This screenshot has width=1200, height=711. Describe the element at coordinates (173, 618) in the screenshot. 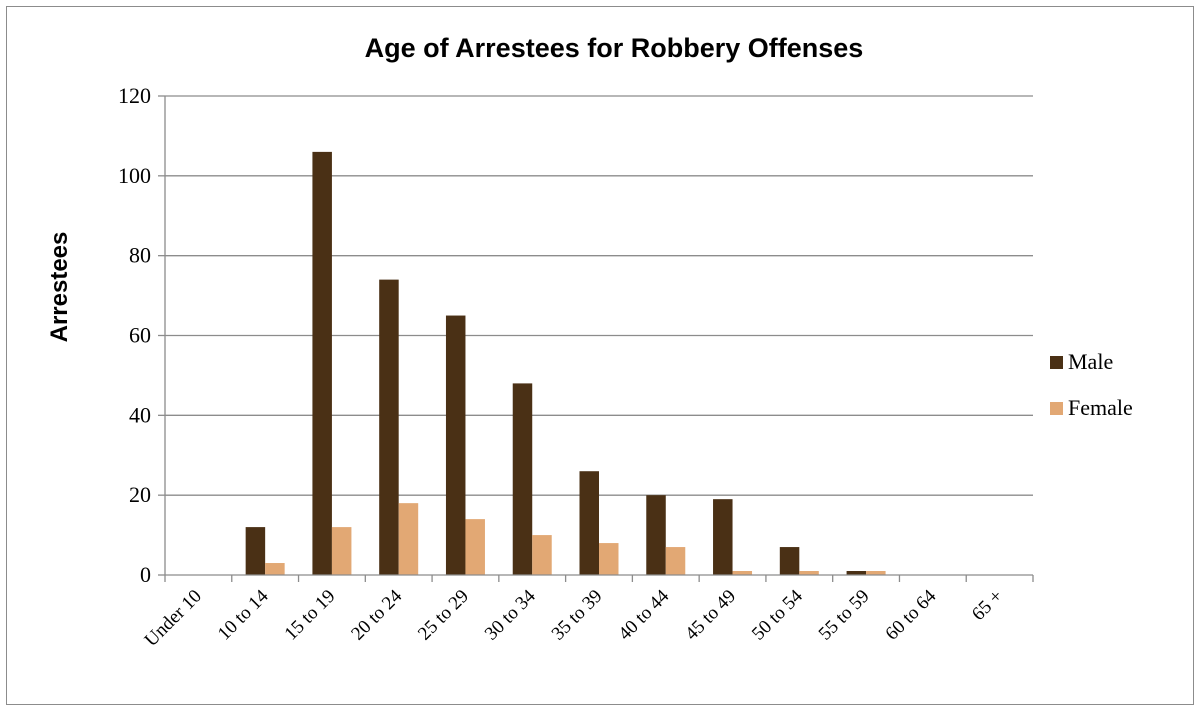

I see `x-tick-label: Under 10` at that location.